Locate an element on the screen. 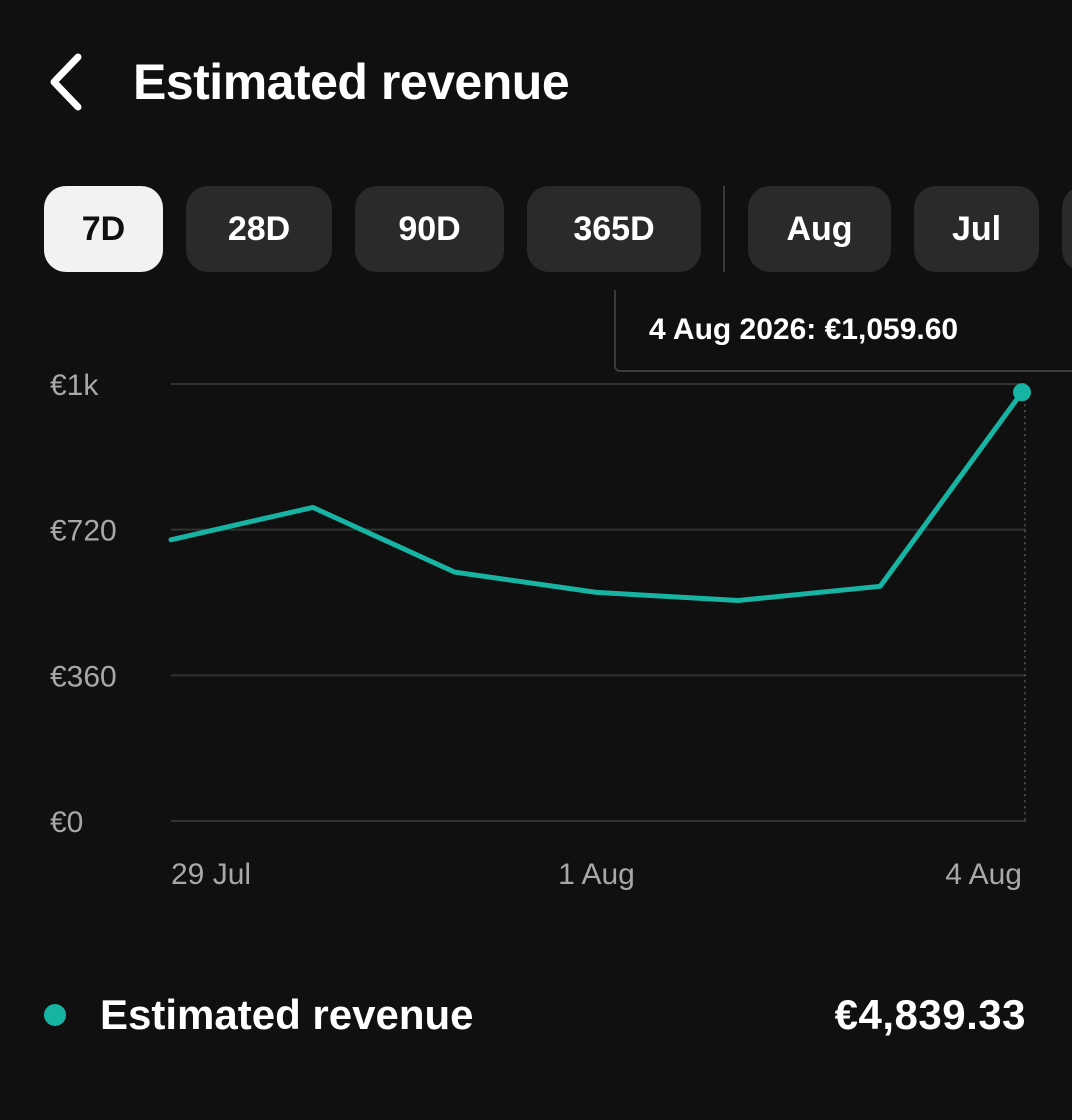 Image resolution: width=1072 pixels, height=1120 pixels. tab-more is located at coordinates (1067, 229).